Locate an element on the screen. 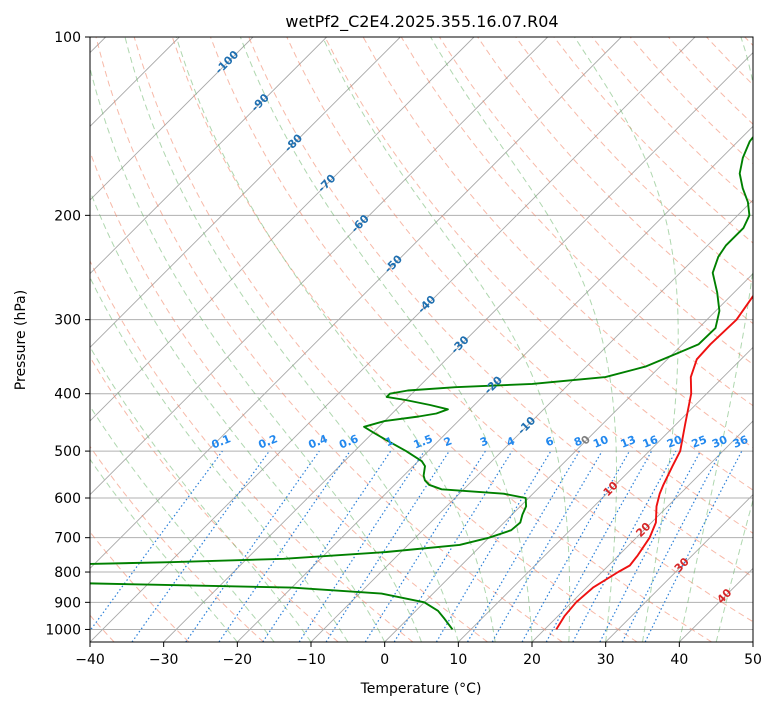 The height and width of the screenshot is (712, 775). y-tick-label: 100 is located at coordinates (67, 38).